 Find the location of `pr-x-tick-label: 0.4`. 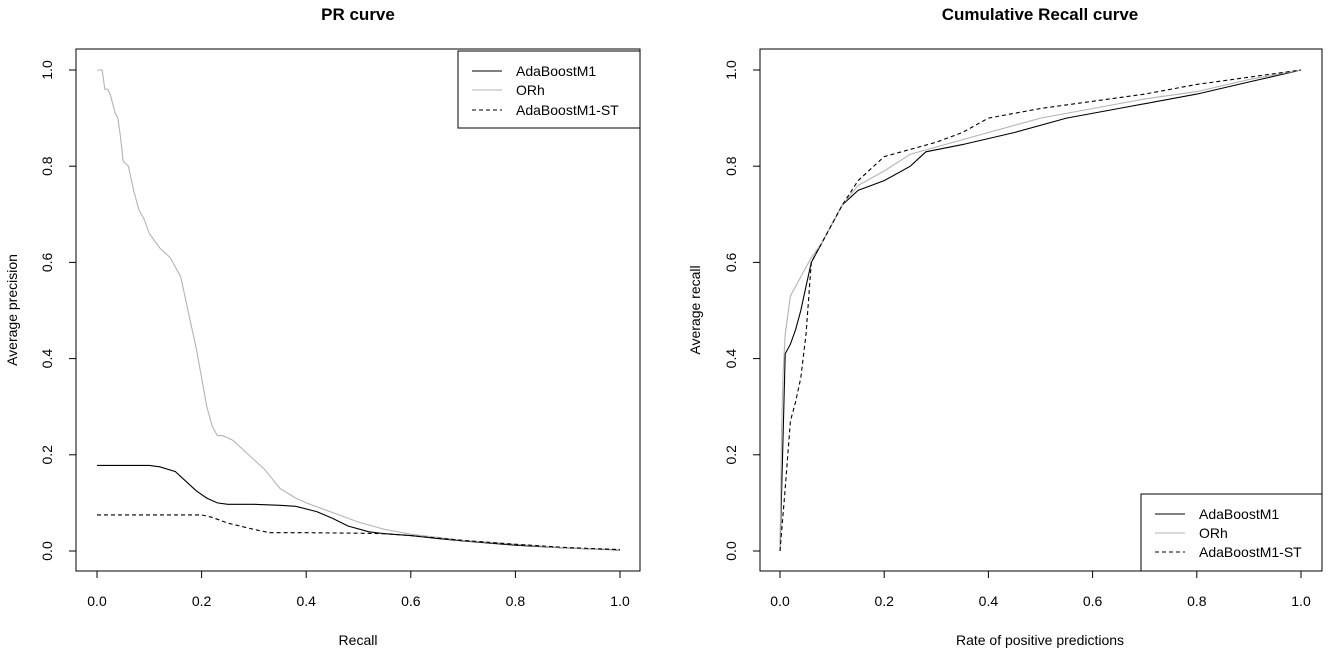

pr-x-tick-label: 0.4 is located at coordinates (306, 601).